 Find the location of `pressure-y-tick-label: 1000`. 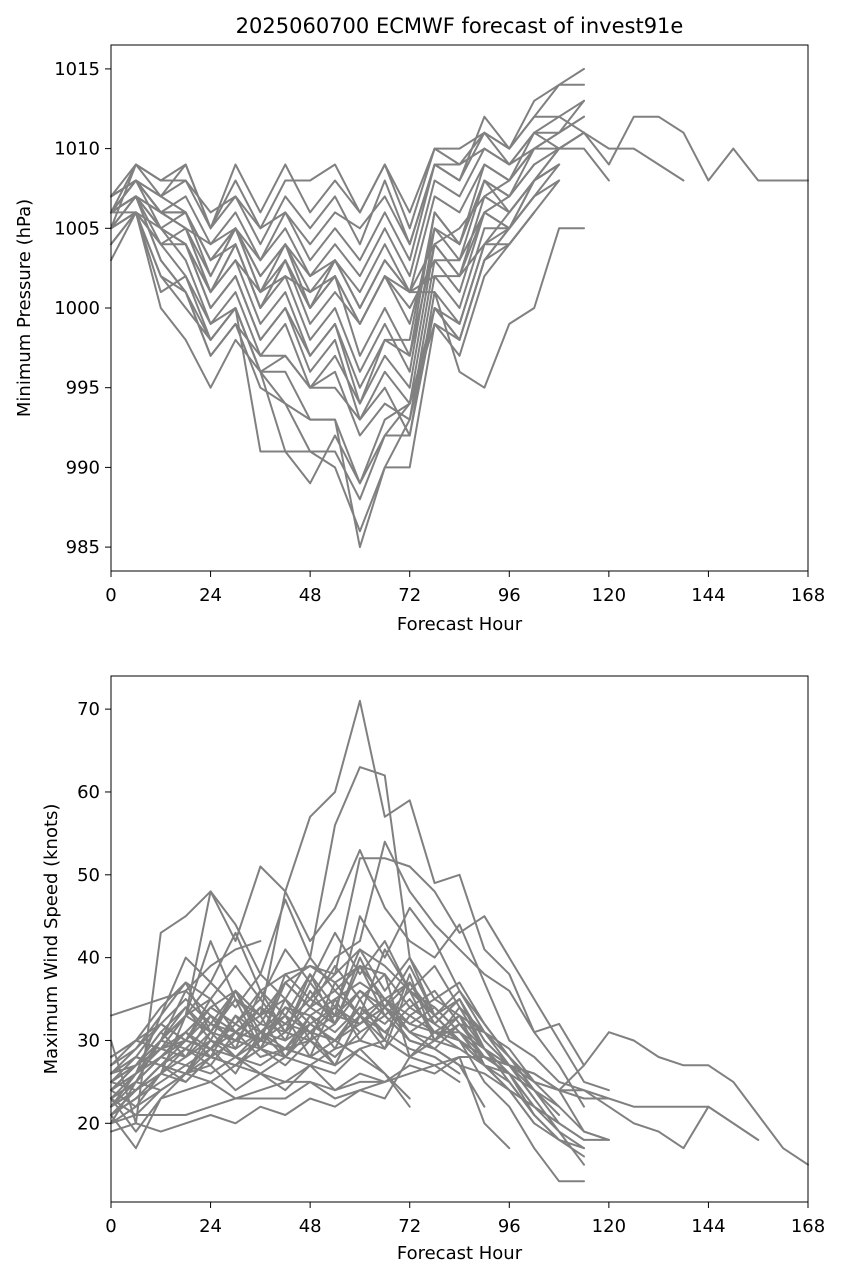

pressure-y-tick-label: 1000 is located at coordinates (77, 308).